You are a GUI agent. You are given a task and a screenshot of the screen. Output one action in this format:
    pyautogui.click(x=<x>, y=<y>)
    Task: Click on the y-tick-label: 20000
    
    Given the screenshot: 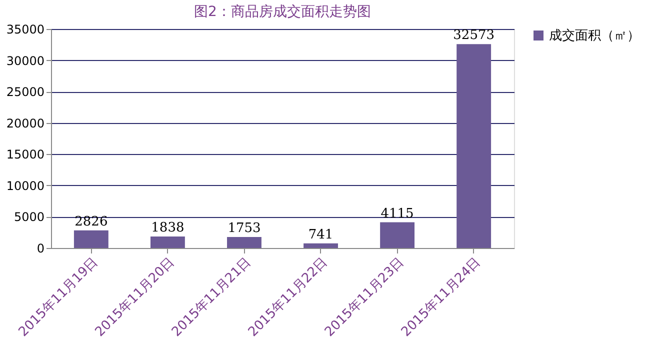 What is the action you would take?
    pyautogui.click(x=25, y=123)
    